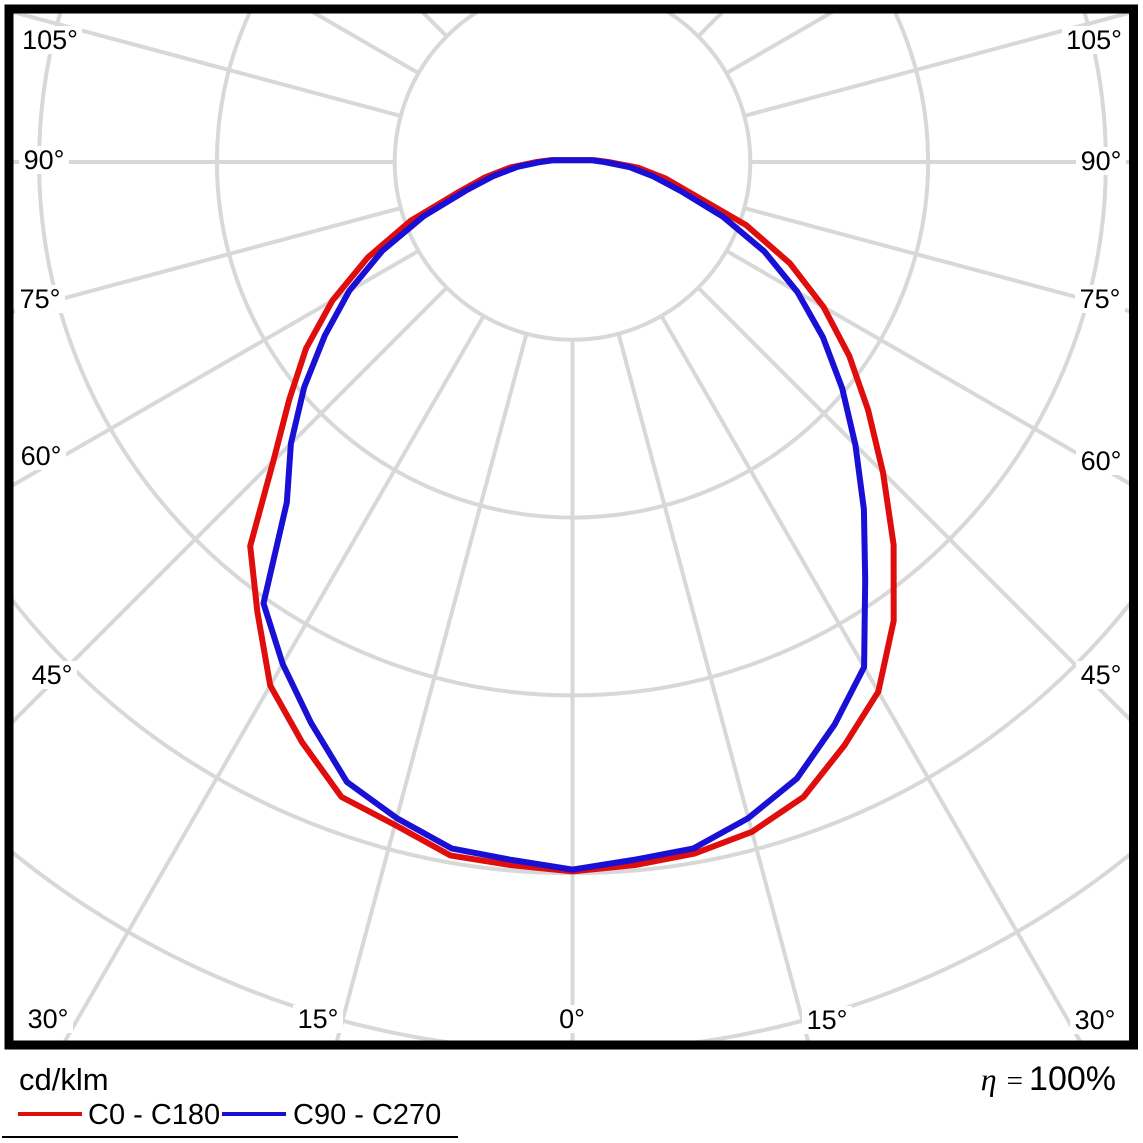 This screenshot has width=1143, height=1143. What do you see at coordinates (50, 1114) in the screenshot?
I see `legend-swatch-c0-c180` at bounding box center [50, 1114].